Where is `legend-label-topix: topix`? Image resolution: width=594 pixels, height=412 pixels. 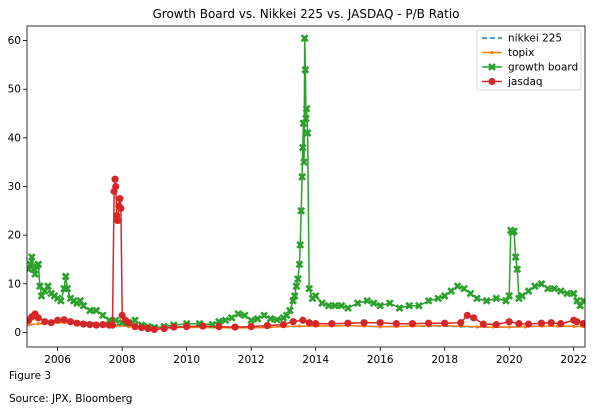 legend-label-topix: topix is located at coordinates (521, 53).